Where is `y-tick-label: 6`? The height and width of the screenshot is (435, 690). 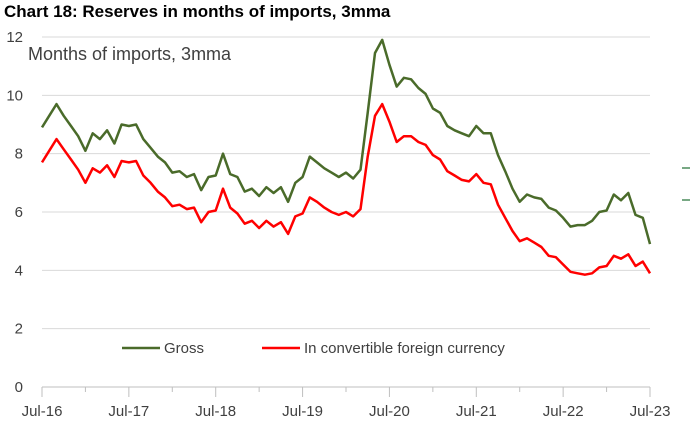 y-tick-label: 6 is located at coordinates (19, 212).